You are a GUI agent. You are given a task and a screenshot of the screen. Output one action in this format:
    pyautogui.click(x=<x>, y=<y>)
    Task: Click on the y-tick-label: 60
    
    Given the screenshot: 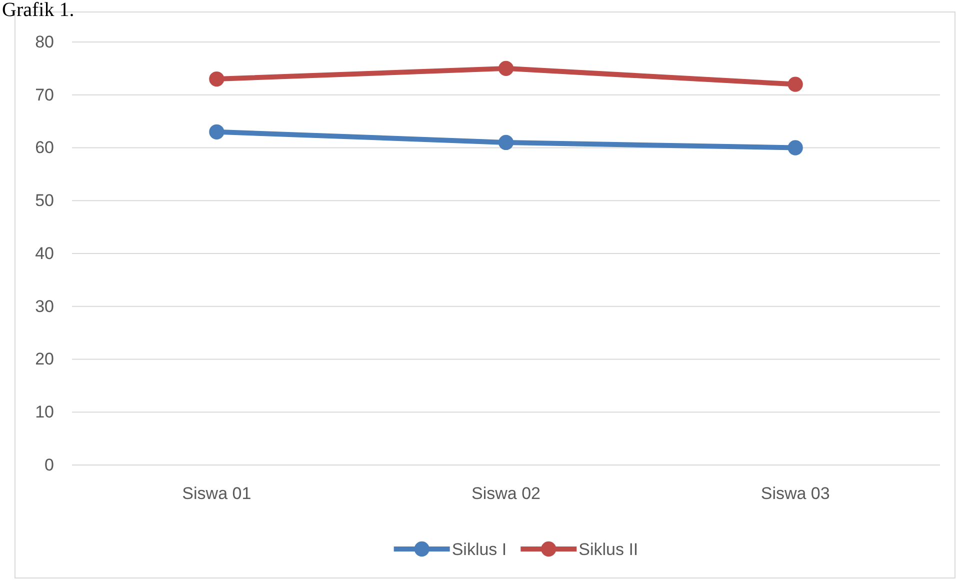 What is the action you would take?
    pyautogui.click(x=44, y=148)
    